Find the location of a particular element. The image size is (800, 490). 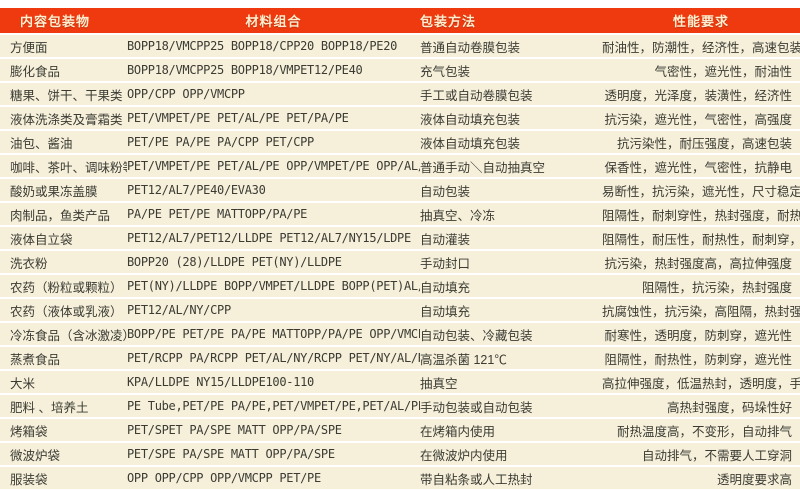

cell-item: 糖果、饼干、干果类 is located at coordinates (66, 95).